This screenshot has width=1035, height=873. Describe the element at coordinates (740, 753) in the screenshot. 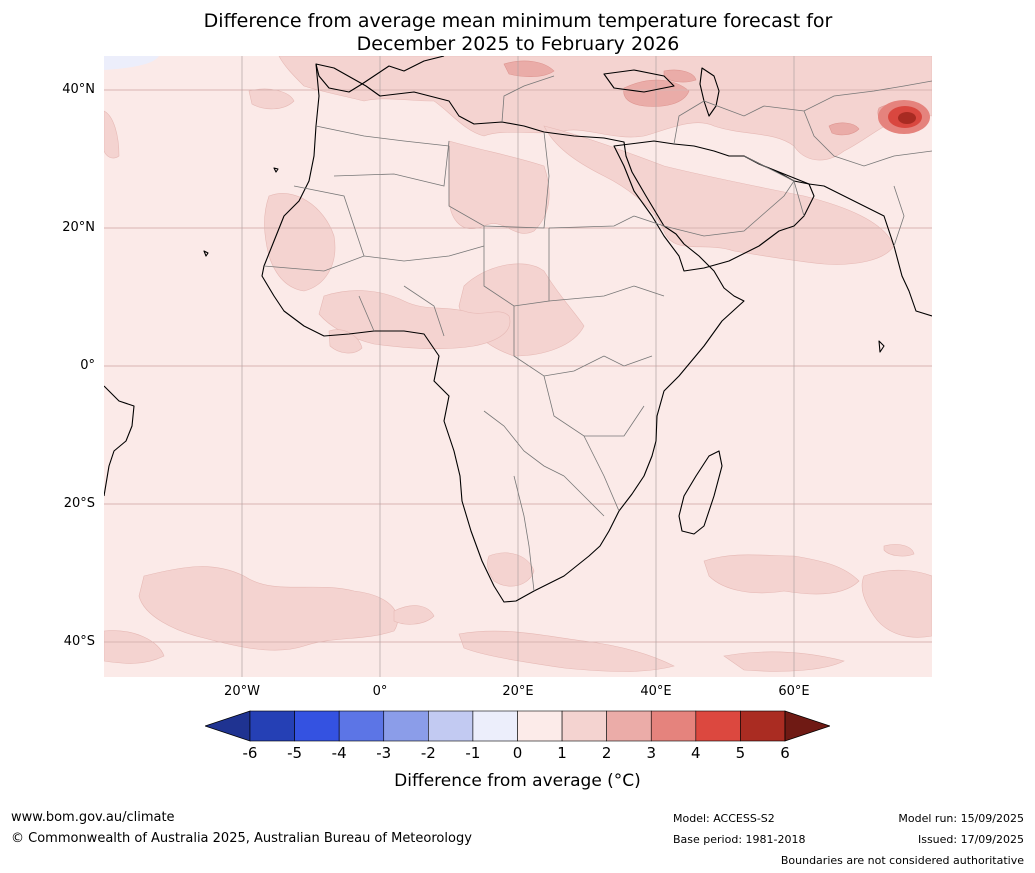

I see `colorbar-tick-label: 5` at that location.